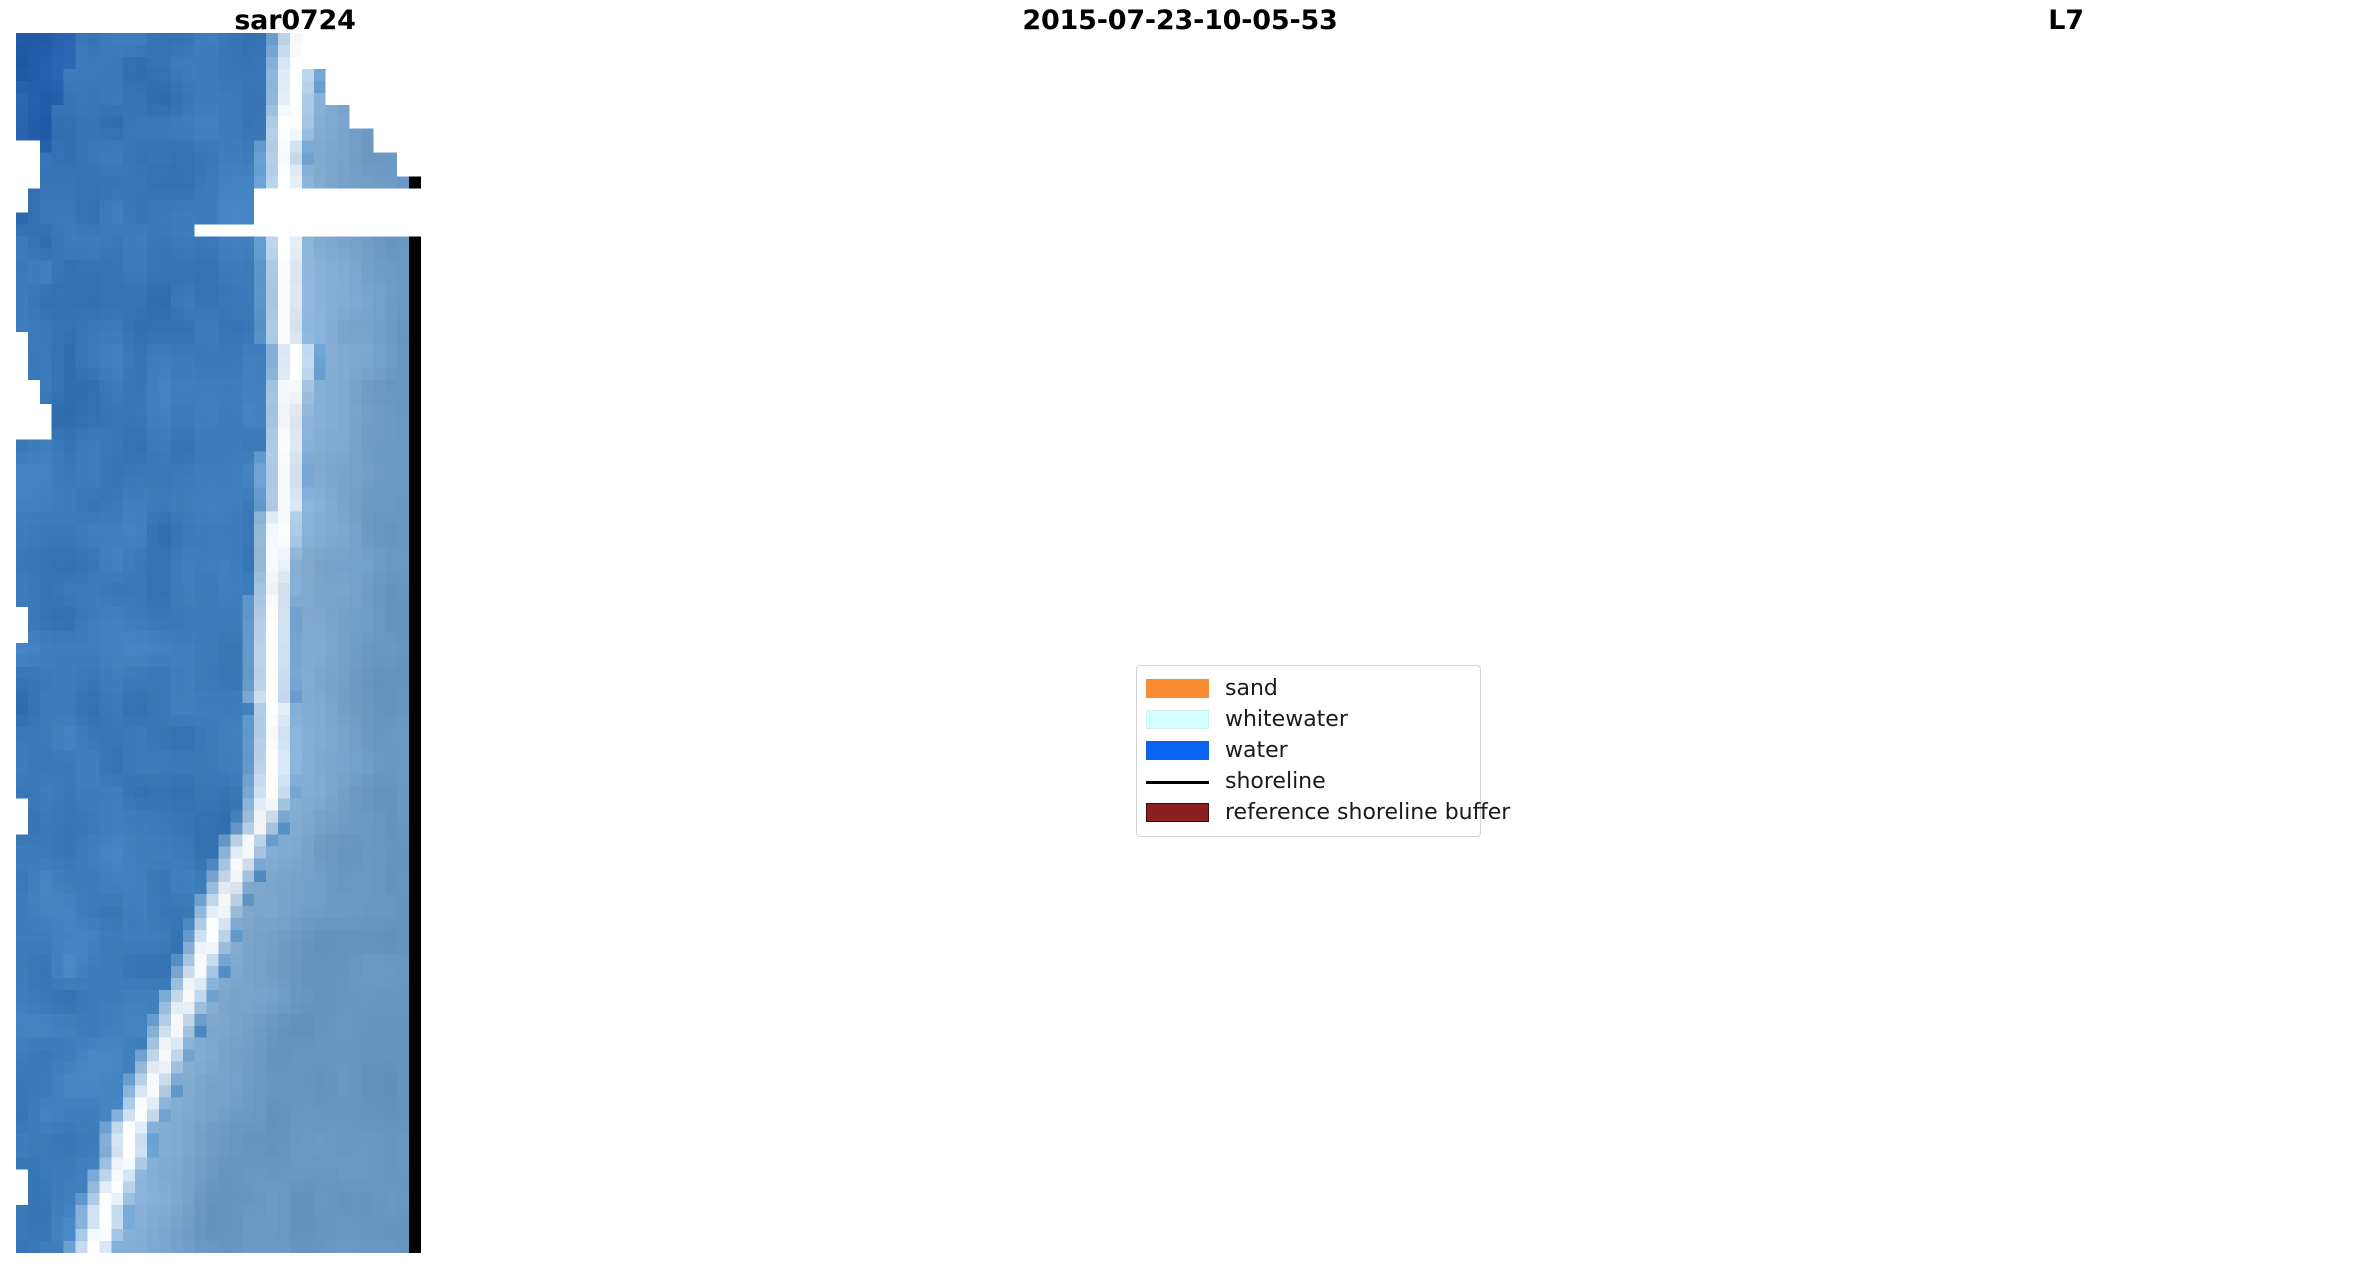 This screenshot has width=2362, height=1283. I want to click on legend-label-sand: sand, so click(1251, 688).